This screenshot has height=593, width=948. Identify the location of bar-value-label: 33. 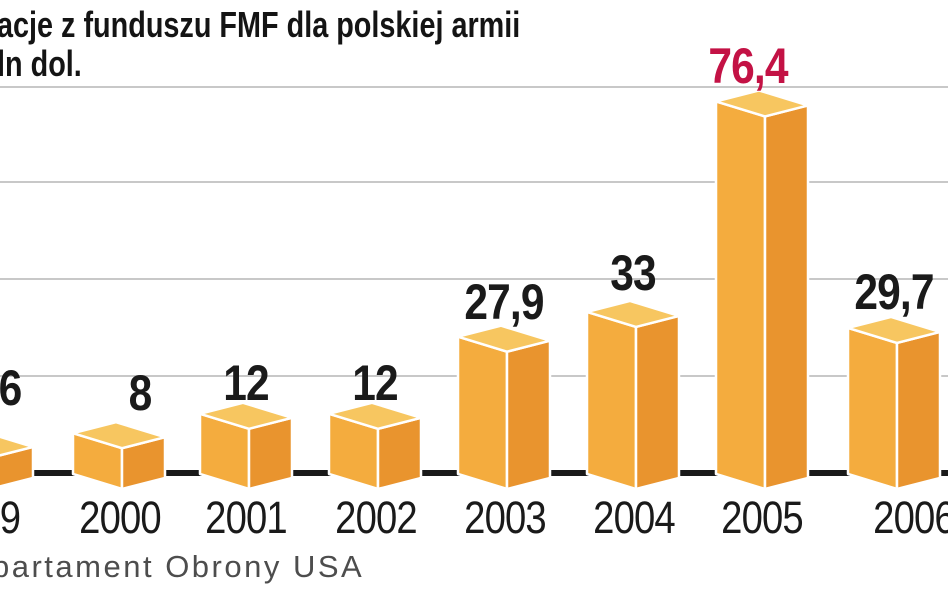
(633, 273).